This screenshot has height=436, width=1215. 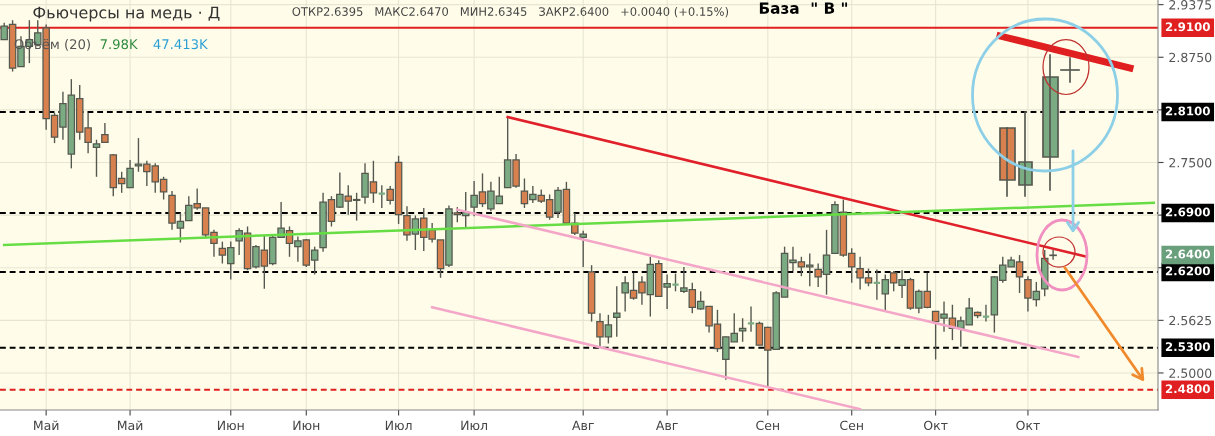 I want to click on ref-line-label: 2.6200, so click(x=1187, y=271).